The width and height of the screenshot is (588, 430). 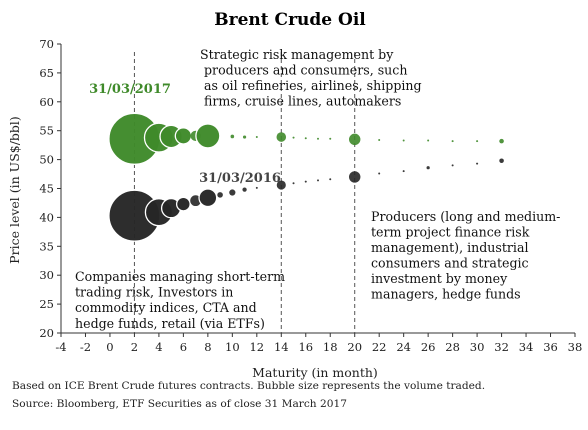 What do you see at coordinates (315, 372) in the screenshot?
I see `x-axis-label: Maturity (in month)` at bounding box center [315, 372].